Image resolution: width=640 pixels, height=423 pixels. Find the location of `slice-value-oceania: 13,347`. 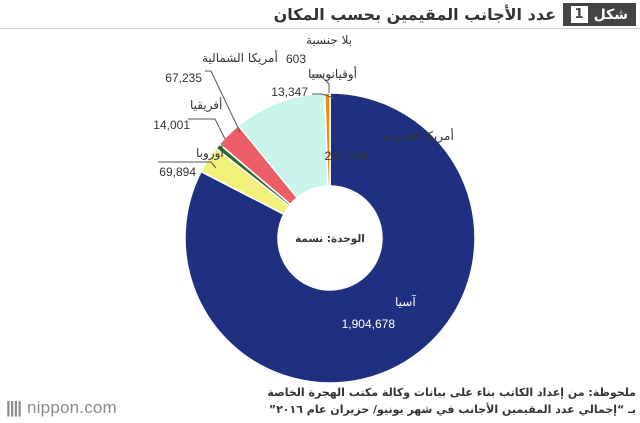

slice-value-oceania: 13,347 is located at coordinates (289, 92).